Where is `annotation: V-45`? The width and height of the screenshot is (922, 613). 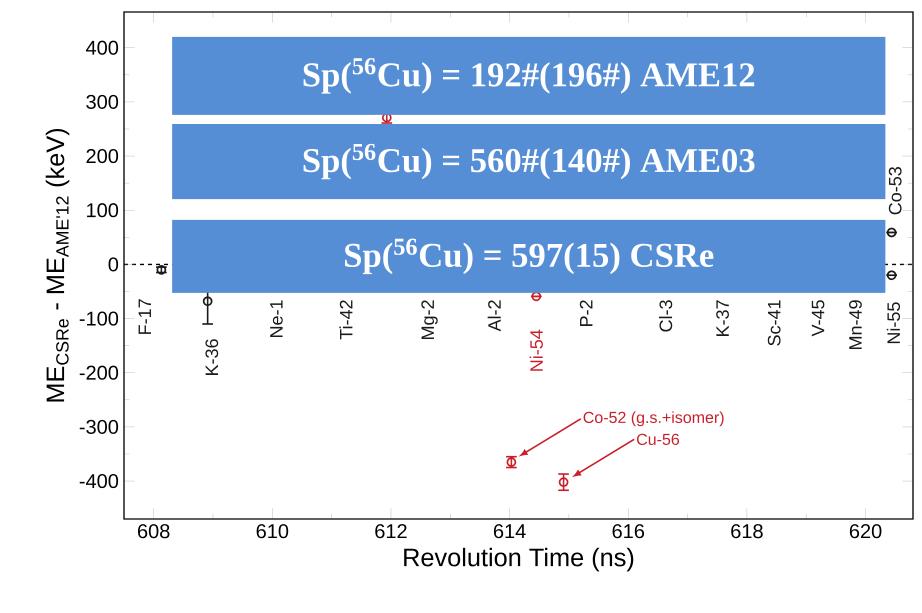
annotation: V-45 is located at coordinates (818, 318).